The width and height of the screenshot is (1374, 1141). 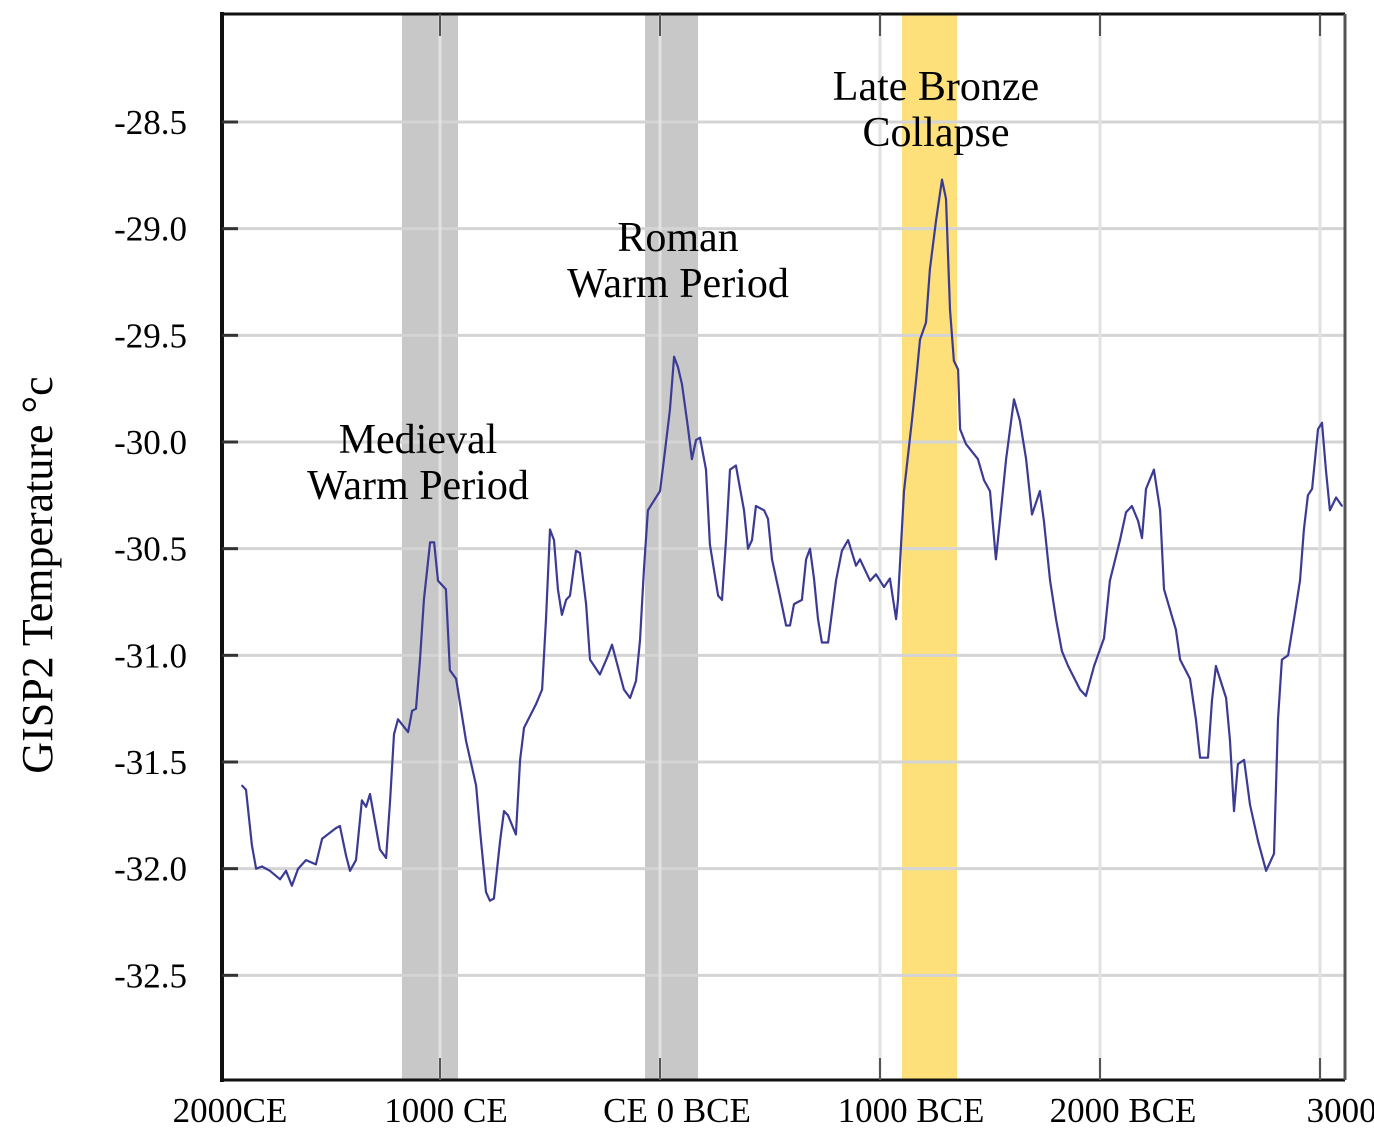 I want to click on x-tick-label: 1000 BCE, so click(x=911, y=1110).